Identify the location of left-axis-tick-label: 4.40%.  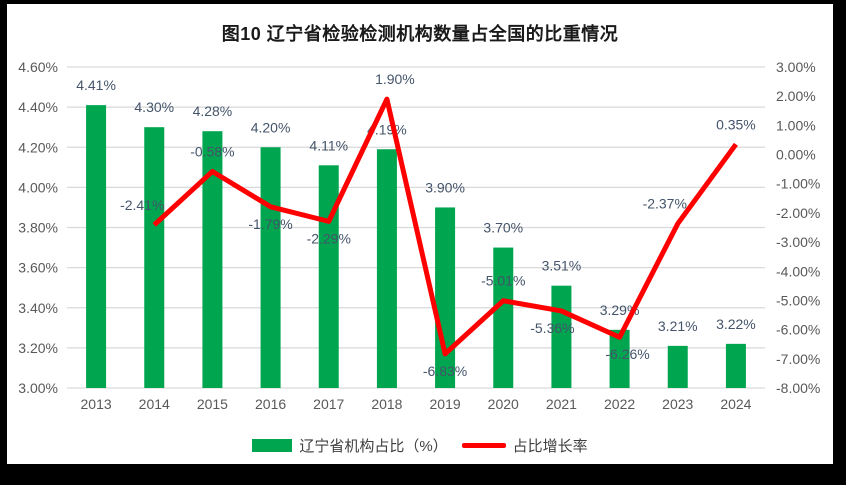
(38, 107).